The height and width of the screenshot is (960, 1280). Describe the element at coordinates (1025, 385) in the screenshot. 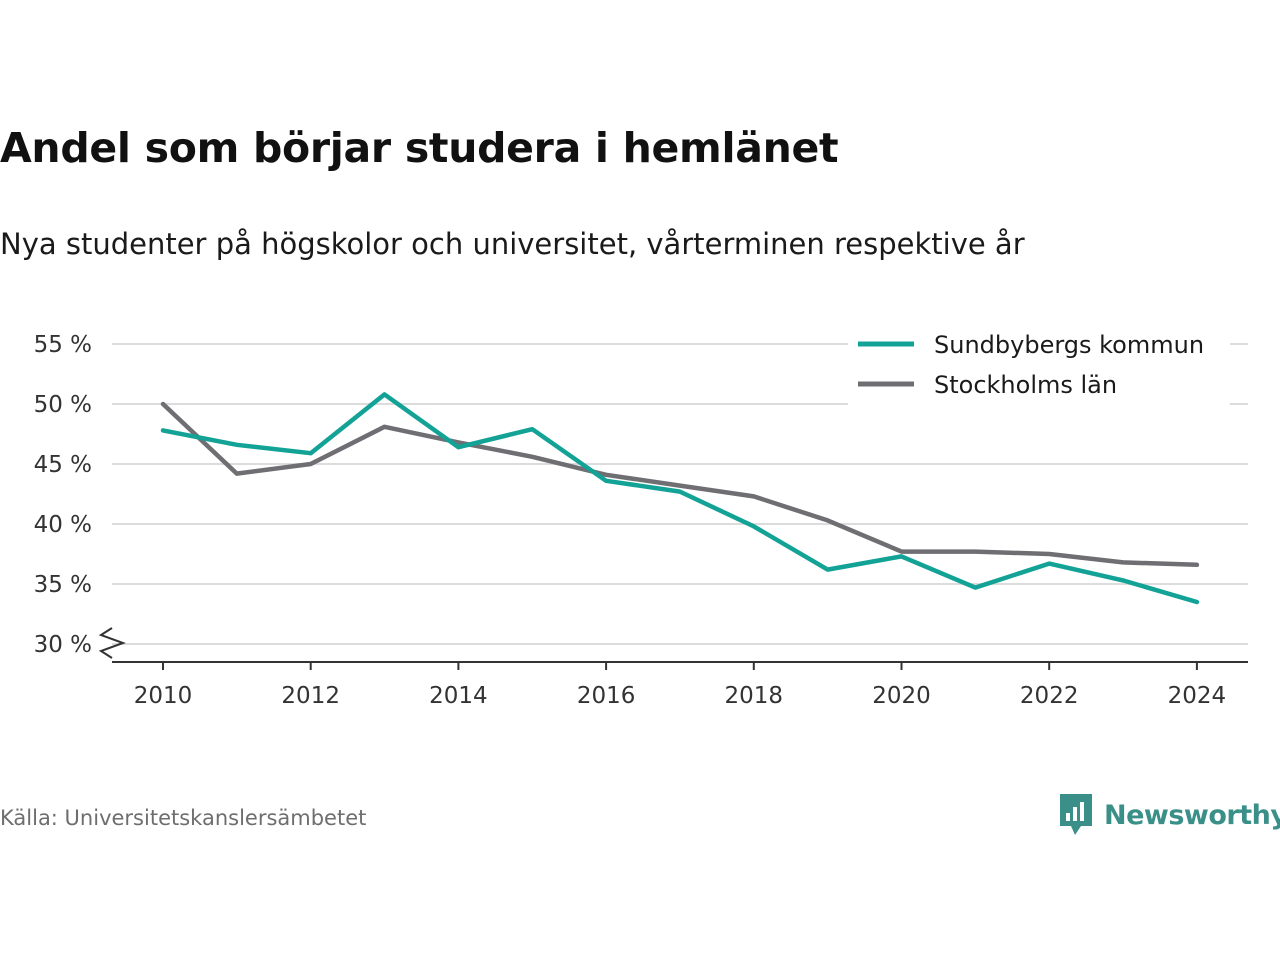

I see `legend-label: Stockholms län` at that location.